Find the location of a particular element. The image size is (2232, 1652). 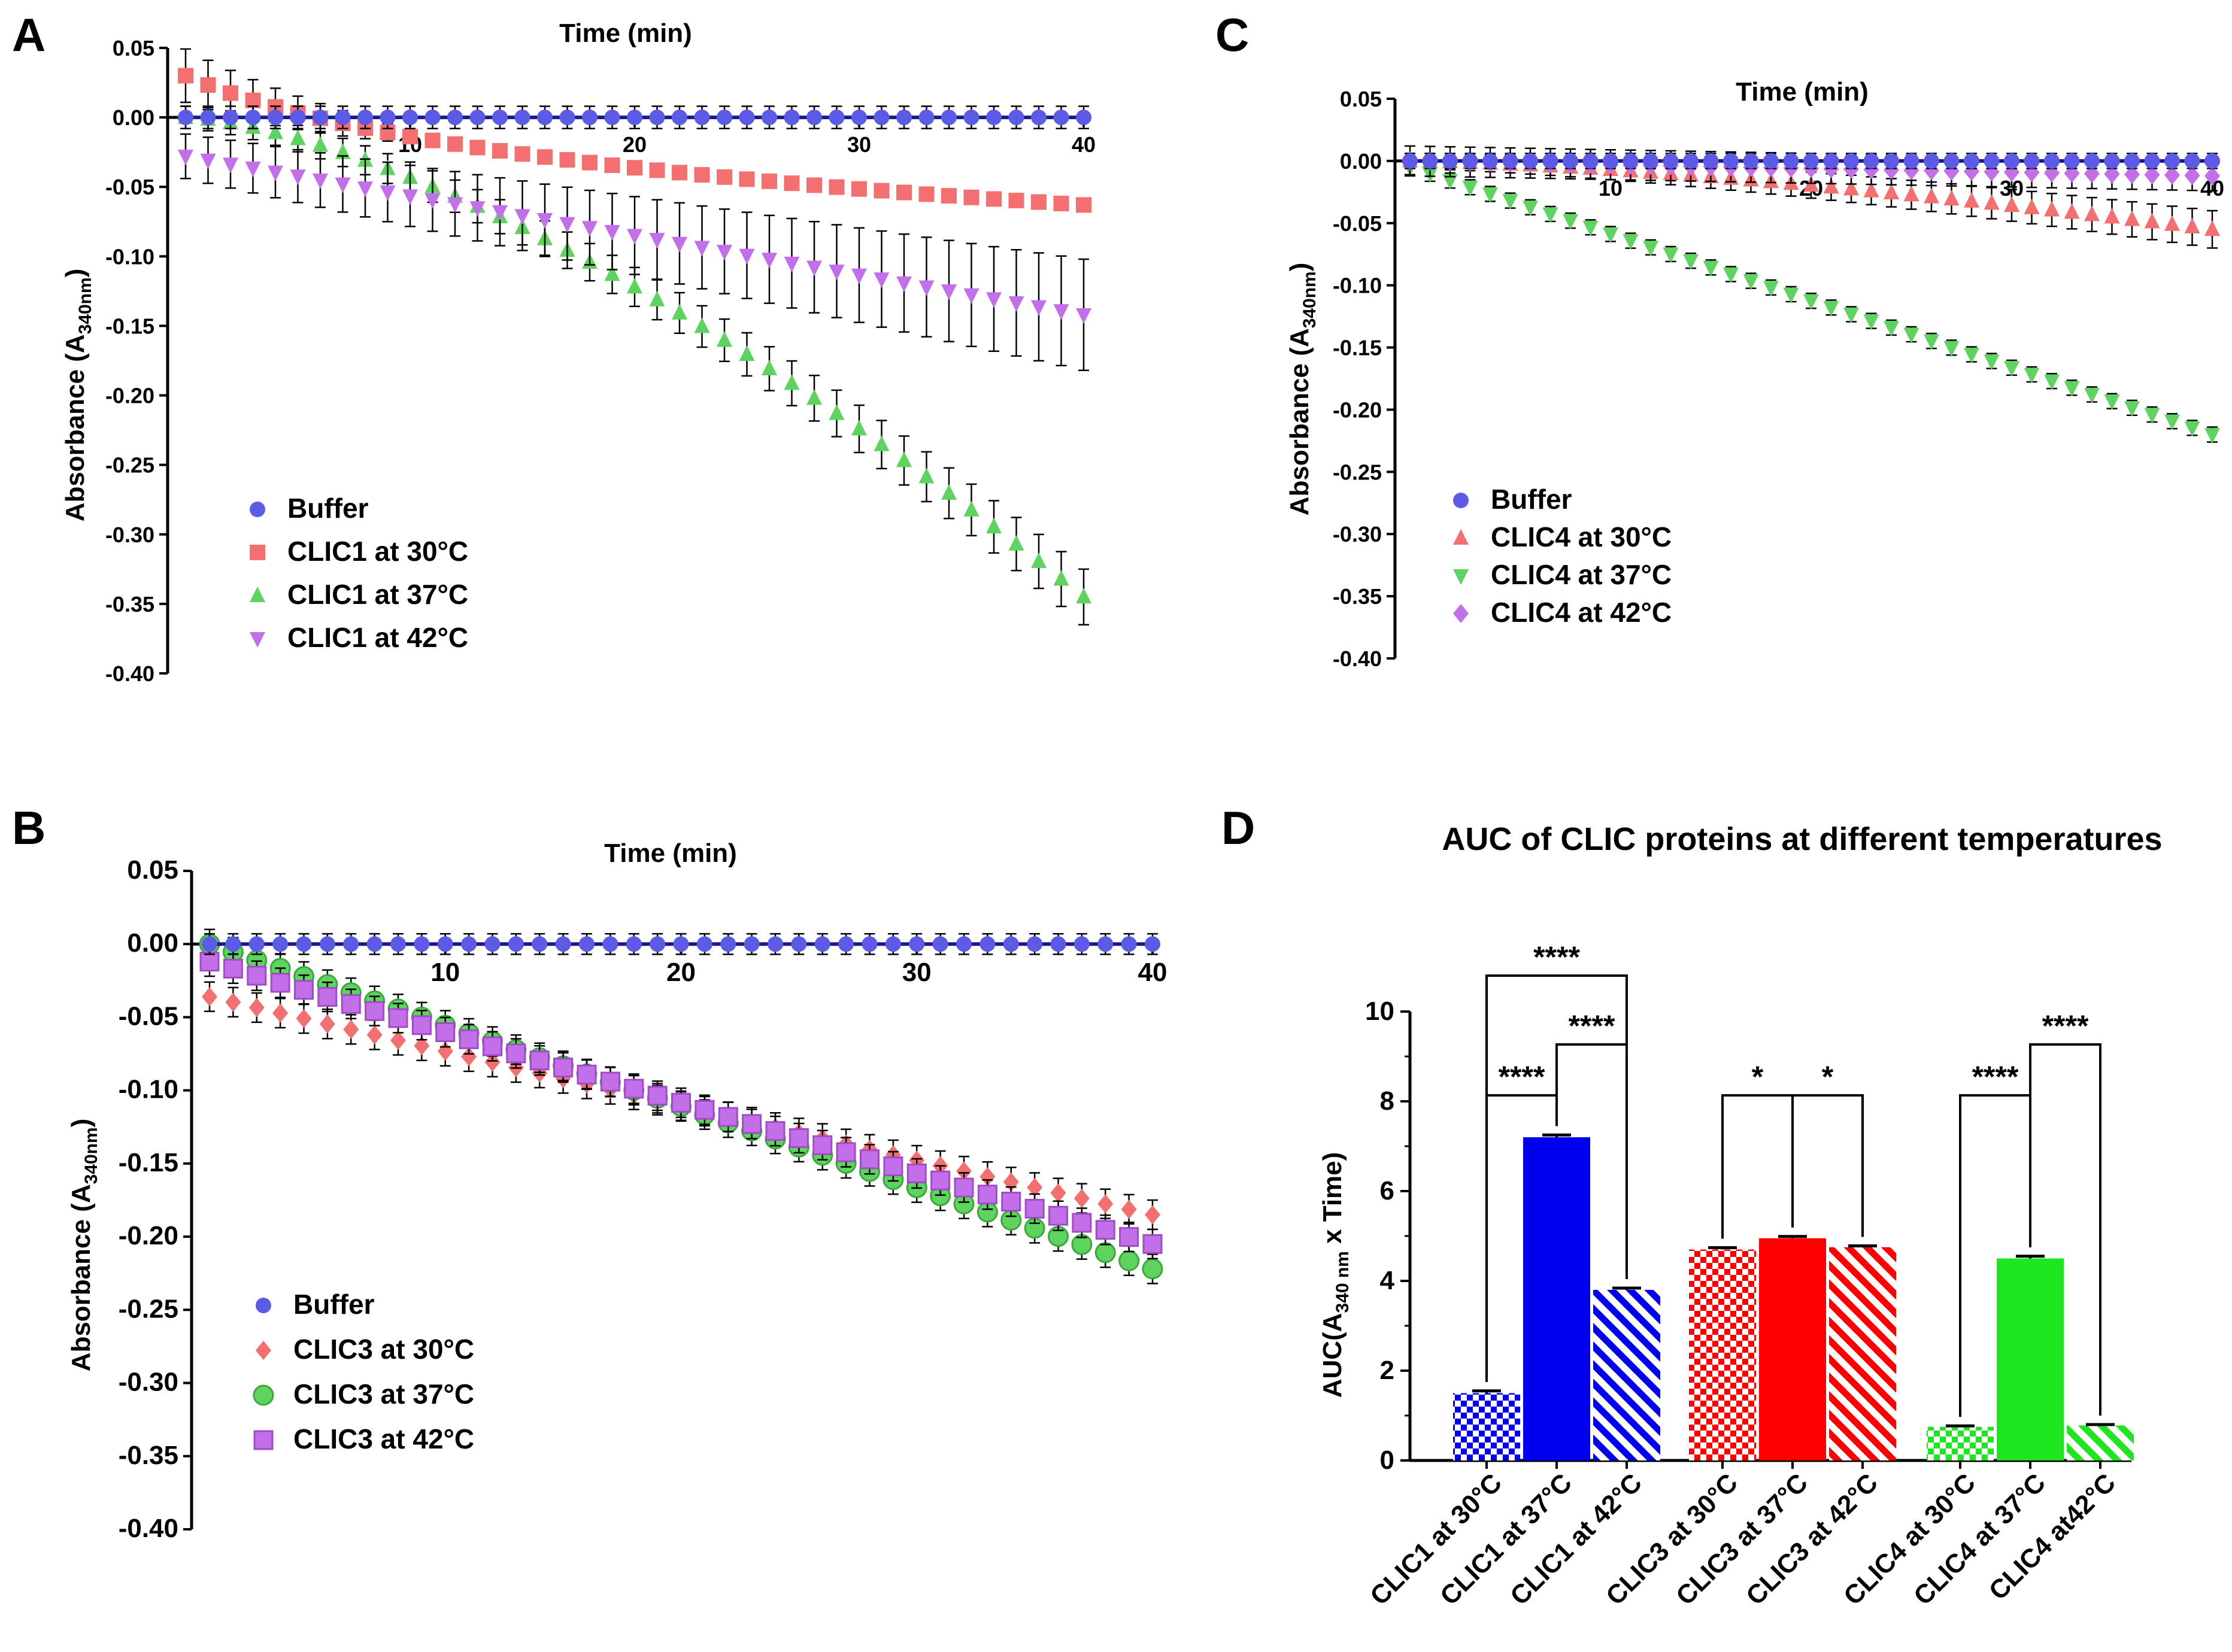

y-tick-label: 0.05 is located at coordinates (1361, 99).